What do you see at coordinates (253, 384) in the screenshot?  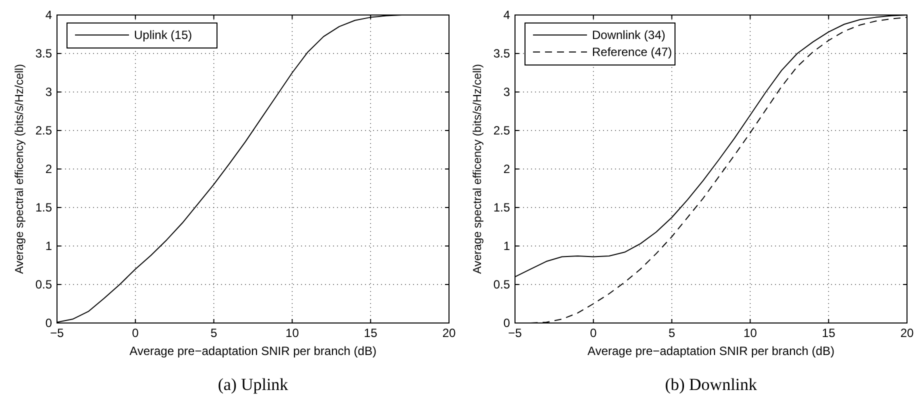 I see `text: (a) Uplink` at bounding box center [253, 384].